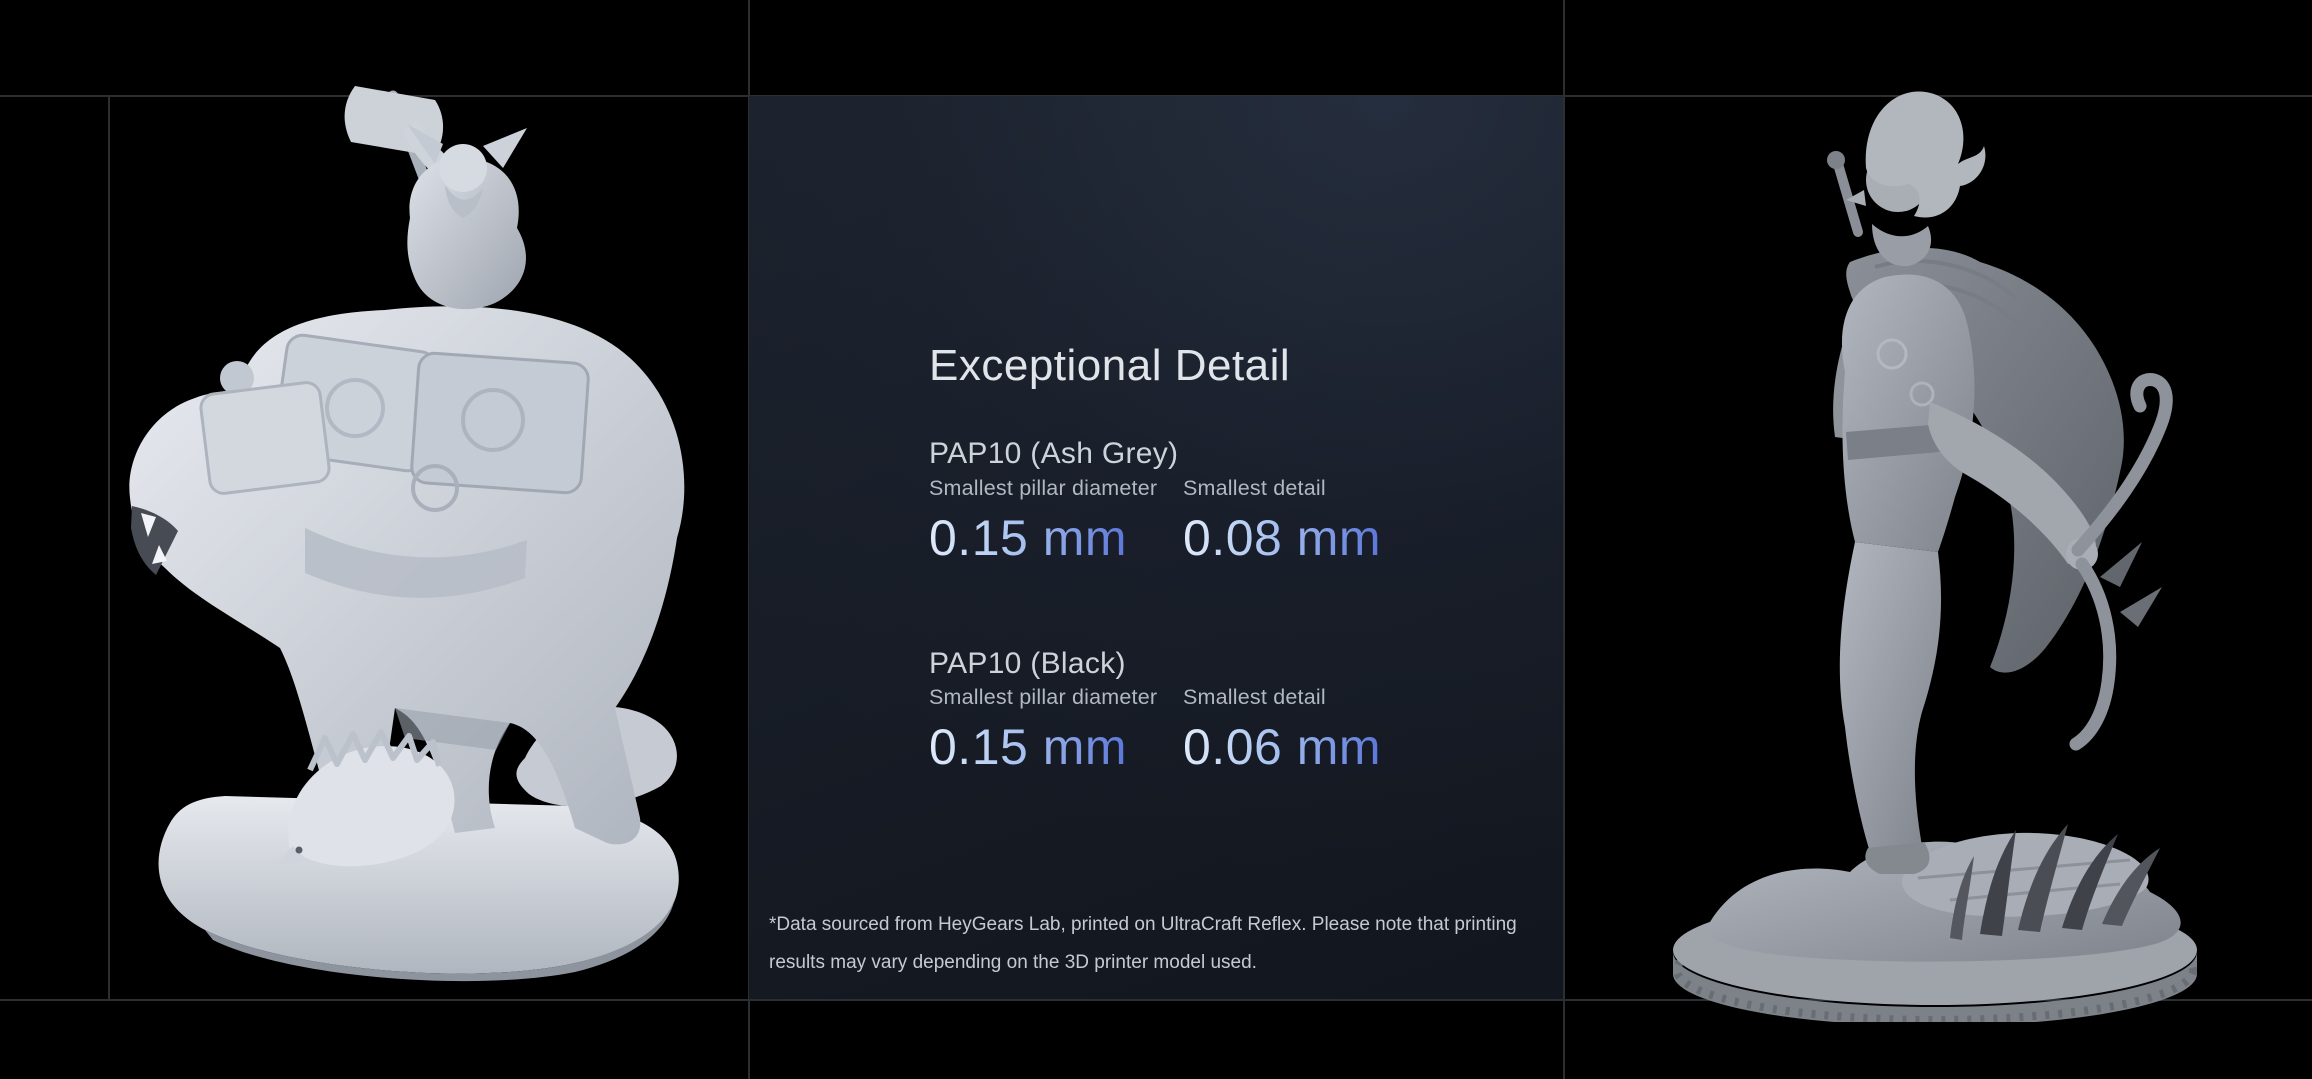  What do you see at coordinates (1027, 663) in the screenshot?
I see `material-name-black: PAP10 (Black)` at bounding box center [1027, 663].